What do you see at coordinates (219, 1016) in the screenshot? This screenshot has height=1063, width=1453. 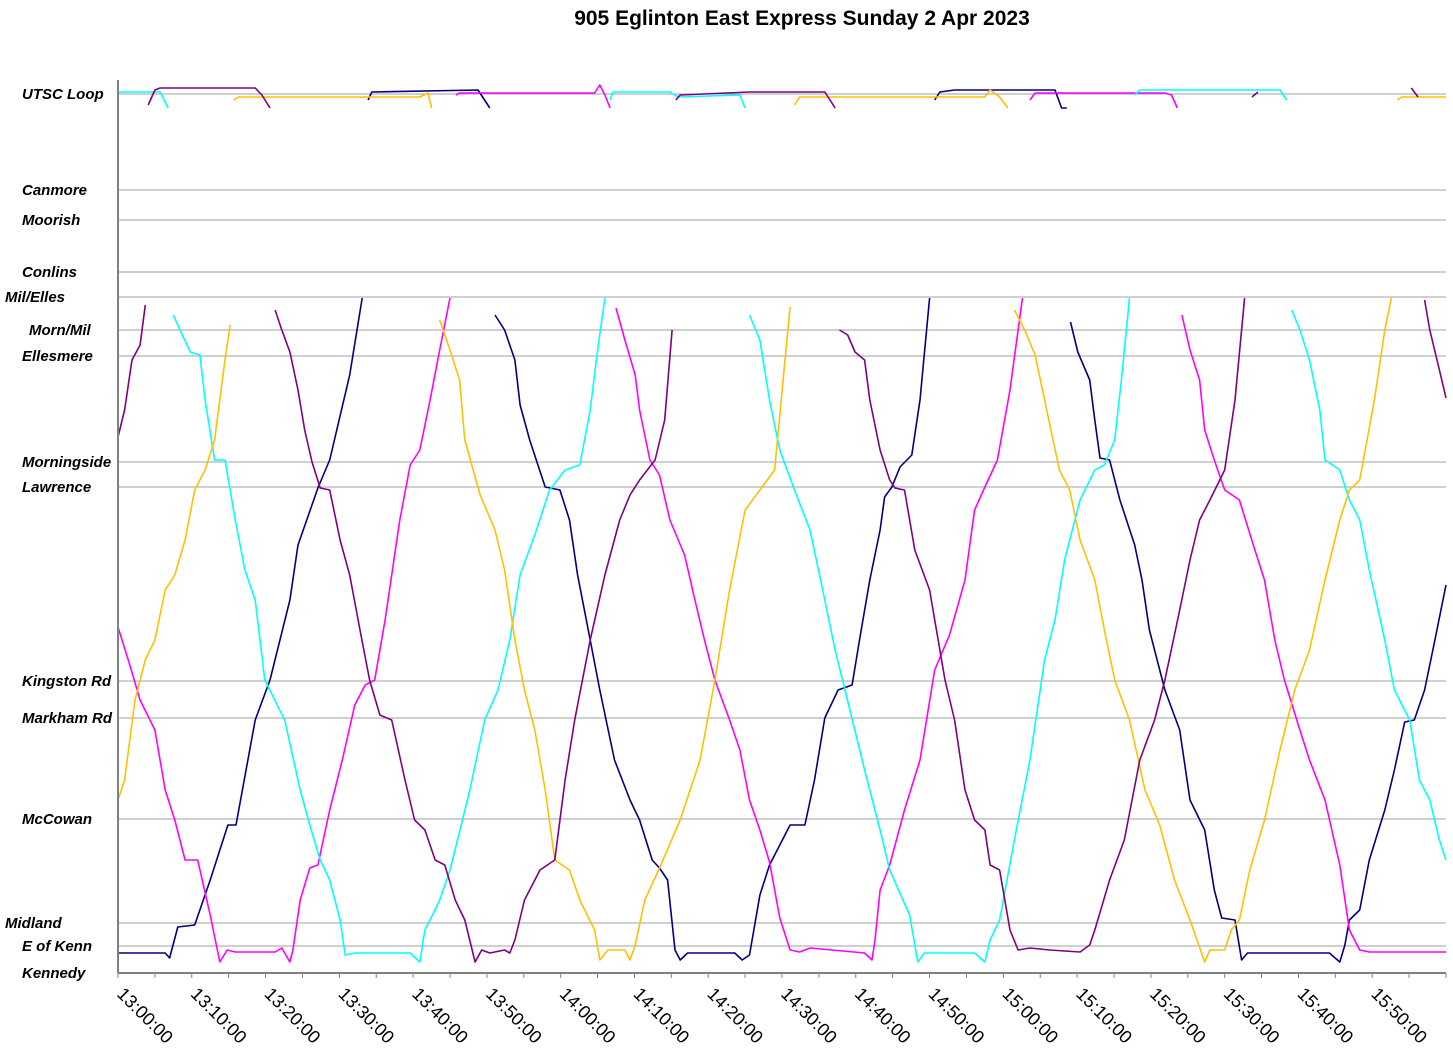 I see `x-tick-label: 13:10:00` at bounding box center [219, 1016].